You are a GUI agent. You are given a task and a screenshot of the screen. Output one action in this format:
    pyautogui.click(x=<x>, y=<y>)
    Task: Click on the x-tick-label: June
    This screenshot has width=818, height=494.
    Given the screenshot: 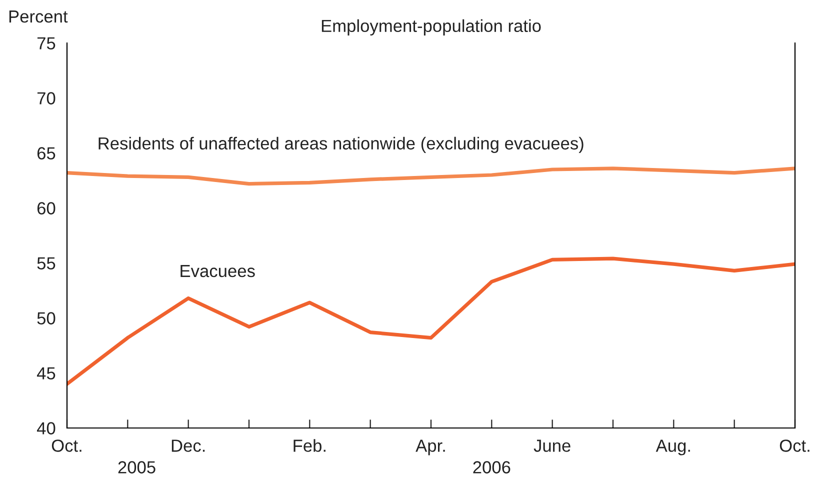 What is the action you would take?
    pyautogui.click(x=552, y=446)
    